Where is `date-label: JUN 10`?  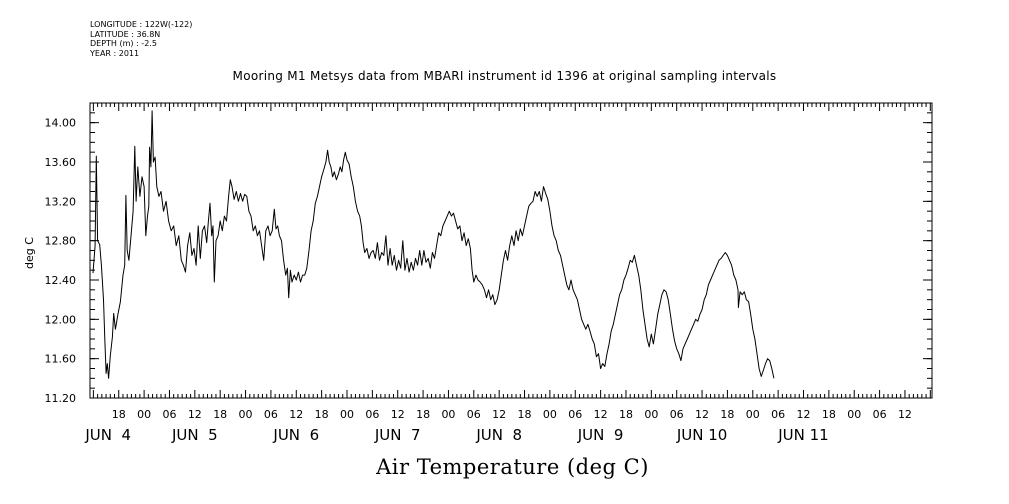 date-label: JUN 10 is located at coordinates (701, 435).